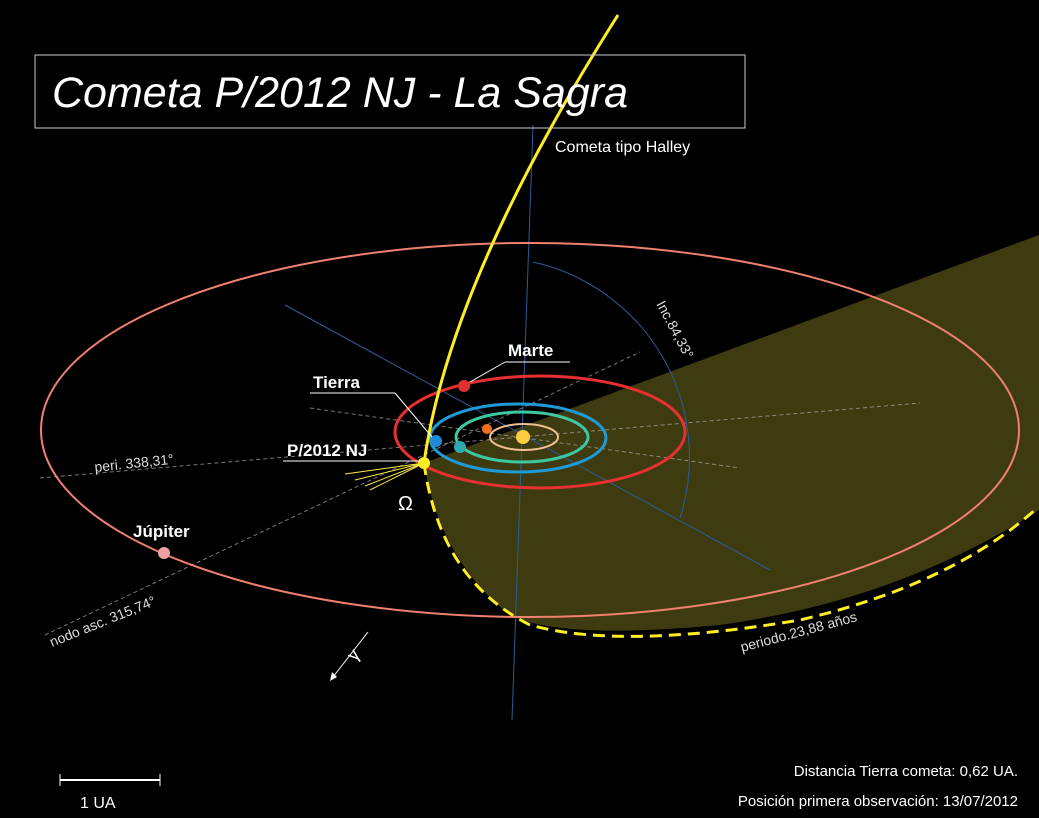 The image size is (1039, 818). I want to click on venus-orbit, so click(522, 437).